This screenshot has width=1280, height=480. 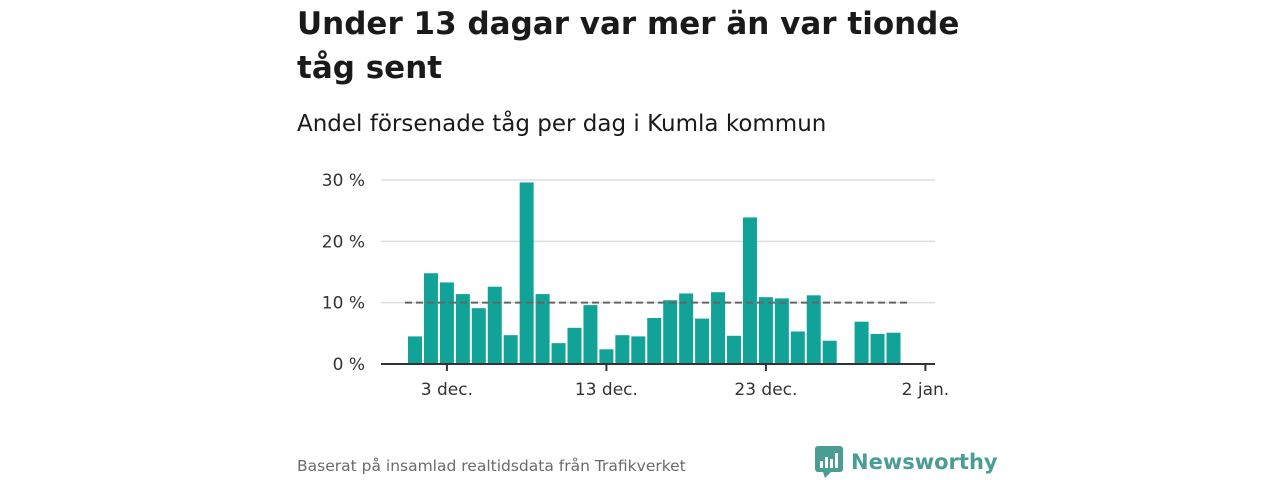 I want to click on x-axis-labels: 3 dec. 13 dec. 23 dec. 2 jan., so click(x=685, y=390).